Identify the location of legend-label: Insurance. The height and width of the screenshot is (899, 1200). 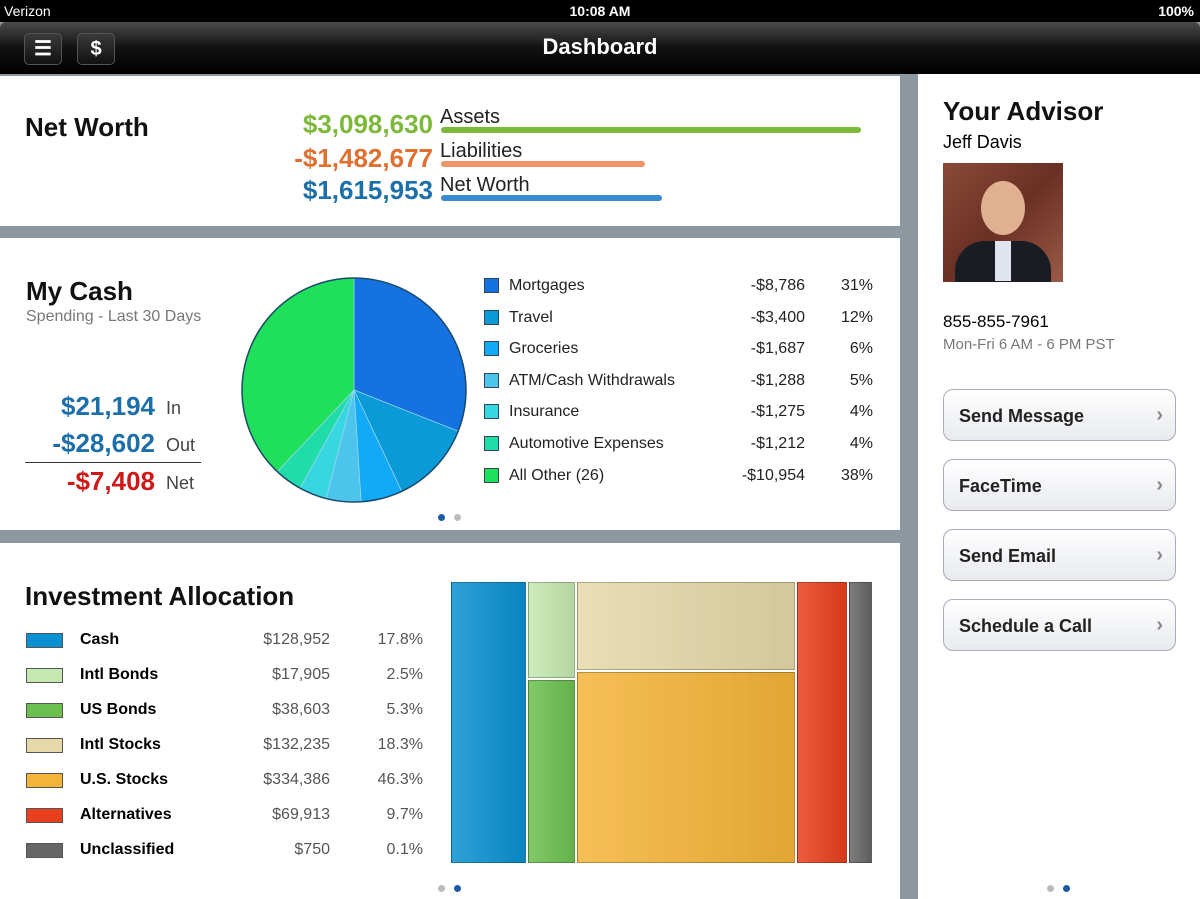
(544, 412).